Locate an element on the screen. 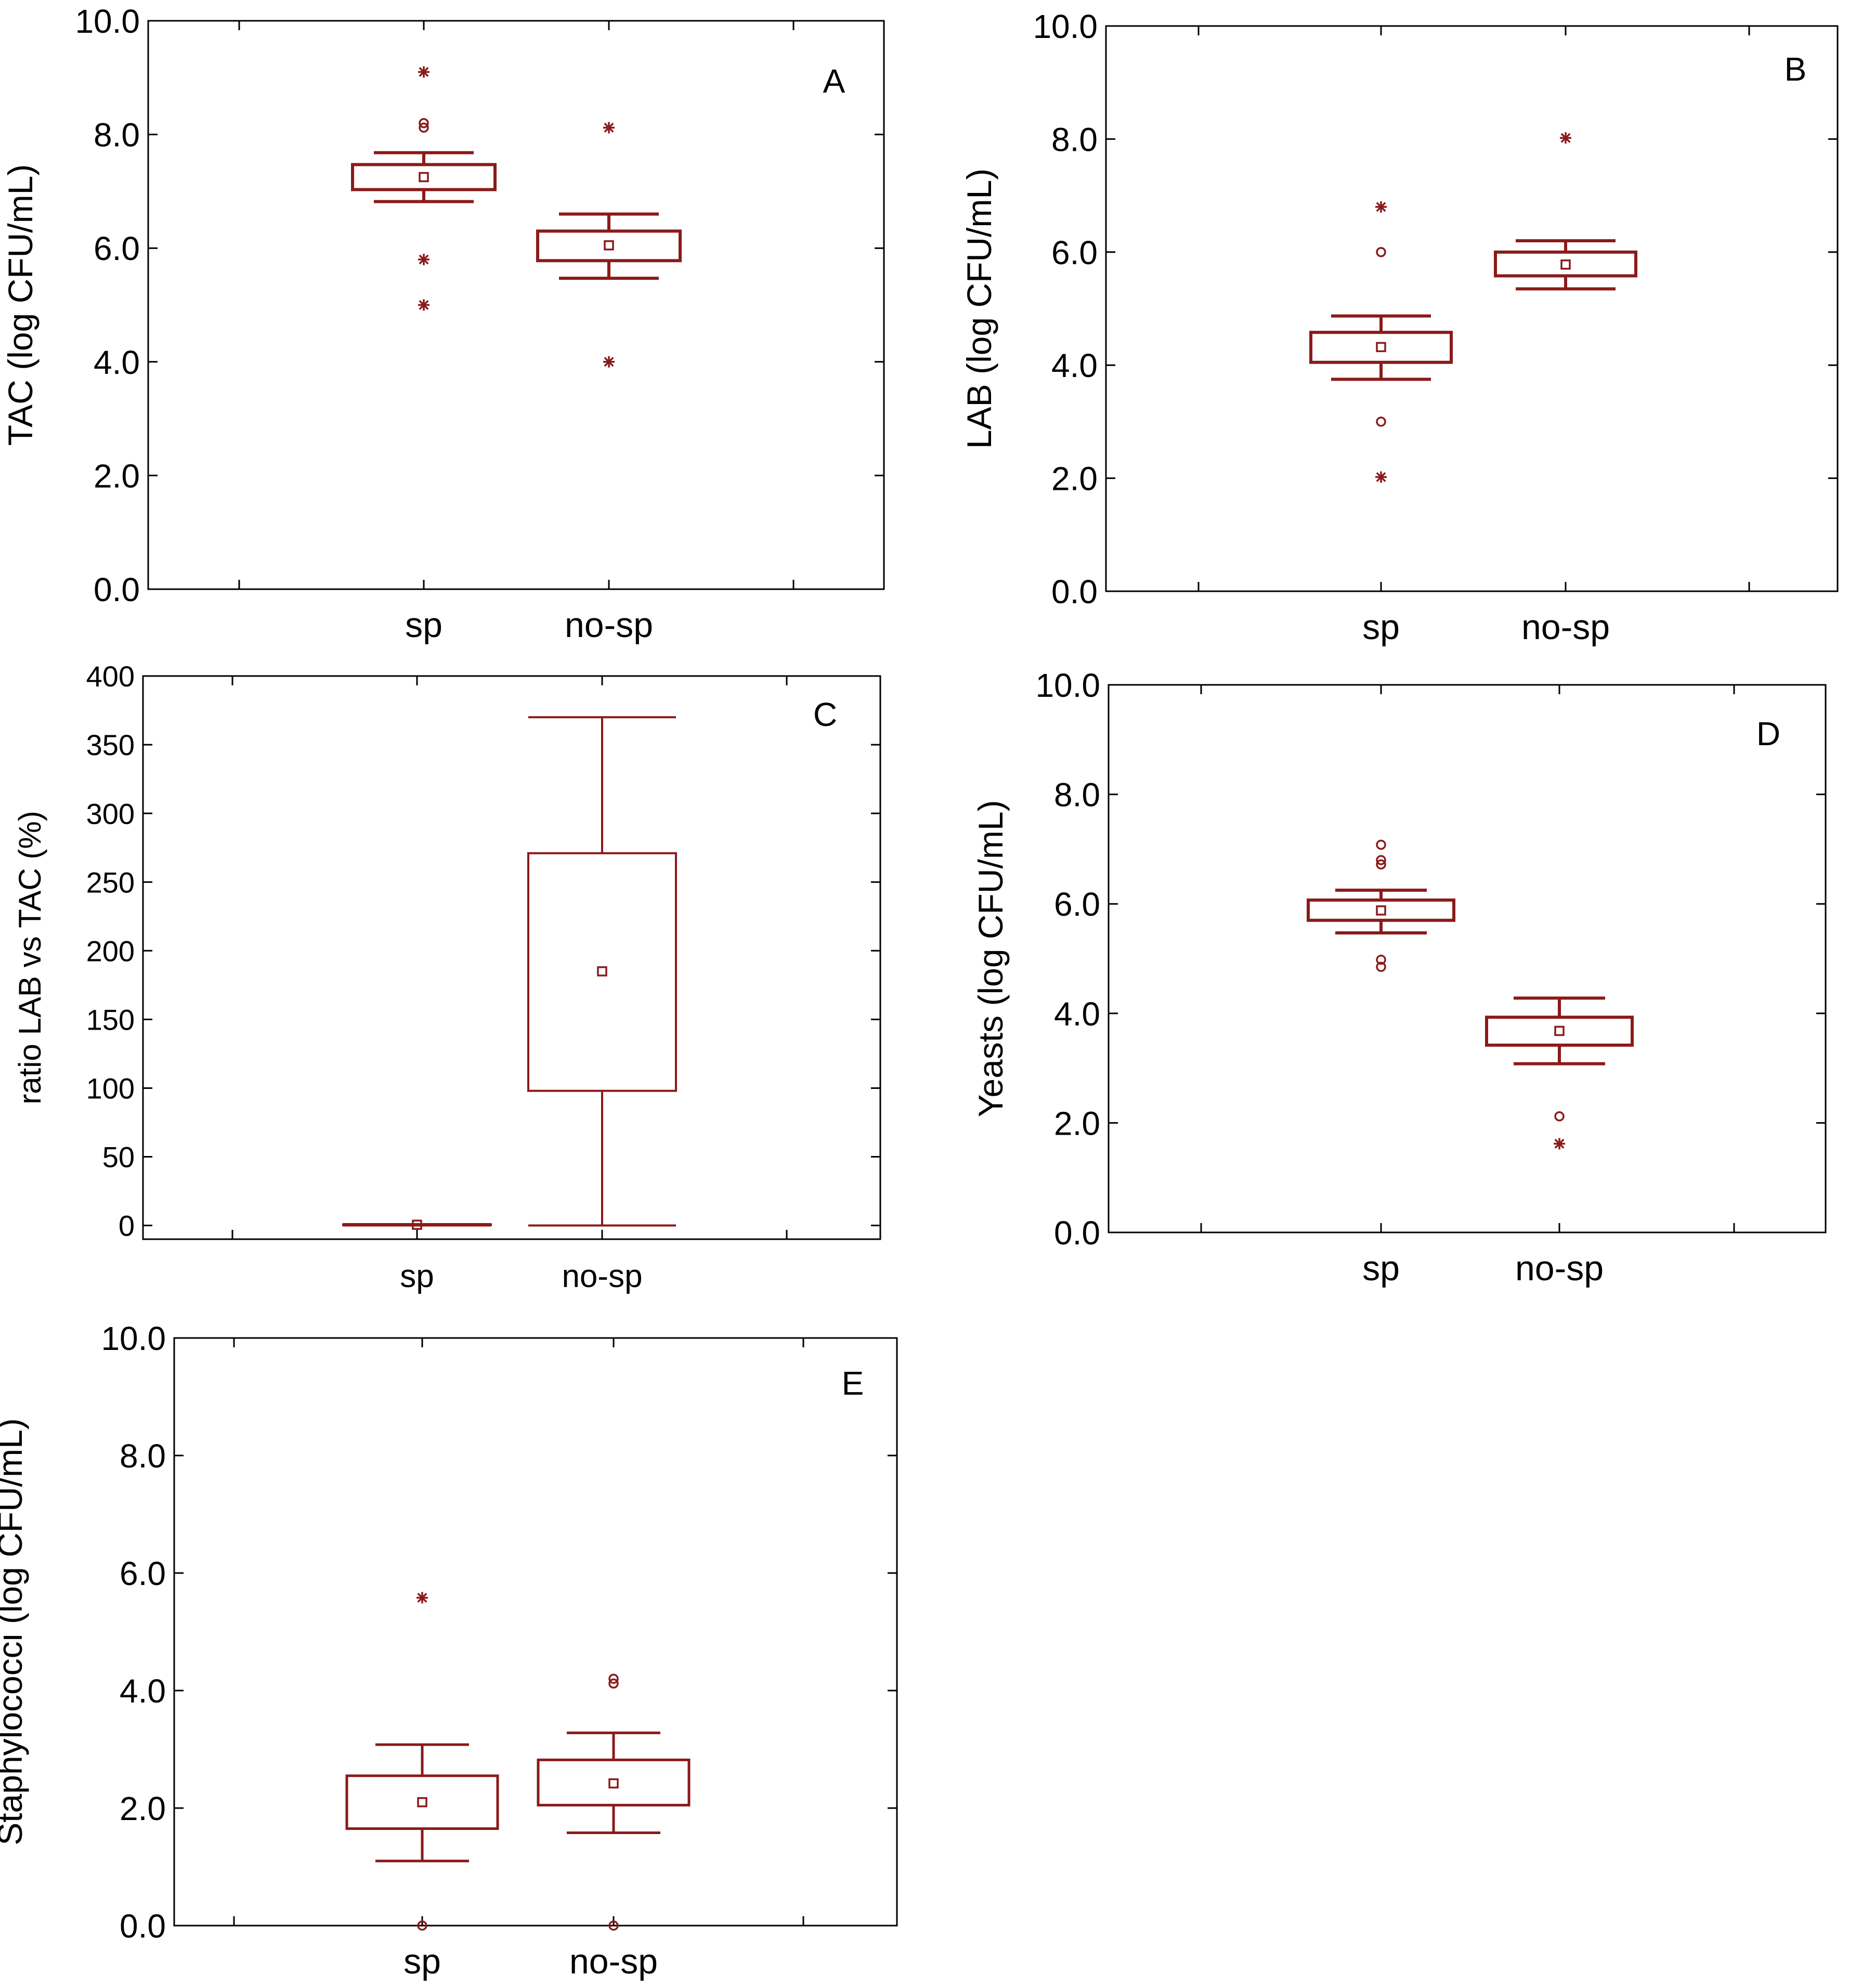 Image resolution: width=1849 pixels, height=1988 pixels. y-tick-label: 400 is located at coordinates (110, 676).